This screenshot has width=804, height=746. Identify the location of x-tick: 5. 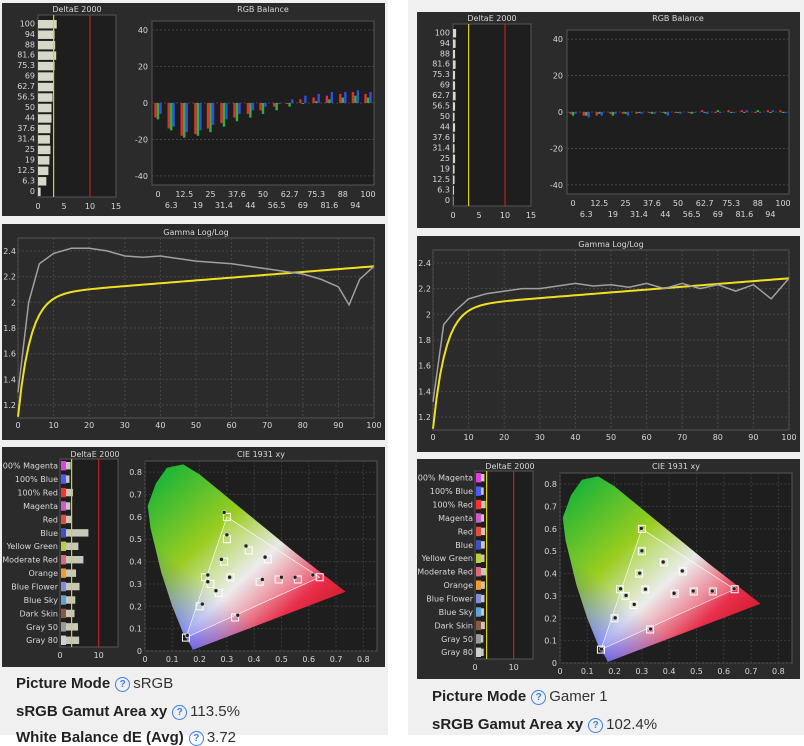
(478, 215).